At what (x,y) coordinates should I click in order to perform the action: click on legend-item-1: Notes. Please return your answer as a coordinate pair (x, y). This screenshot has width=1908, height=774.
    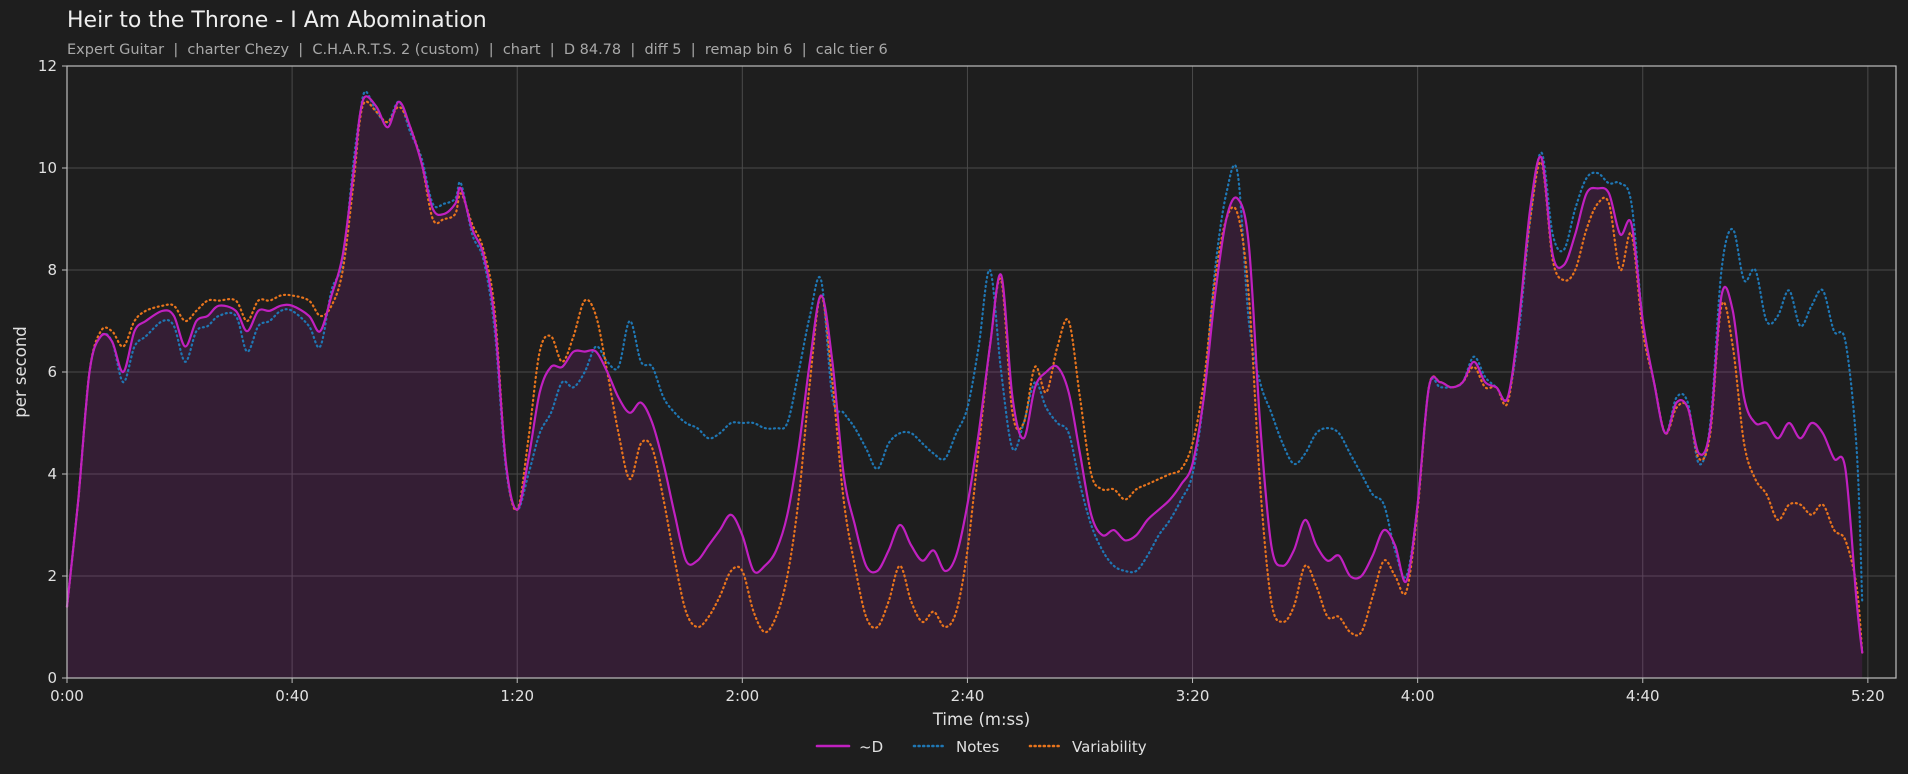
    Looking at the image, I should click on (956, 747).